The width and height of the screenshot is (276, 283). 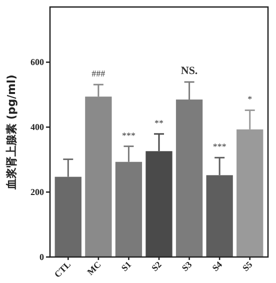 I want to click on y-tick-label: 200, so click(x=37, y=192).